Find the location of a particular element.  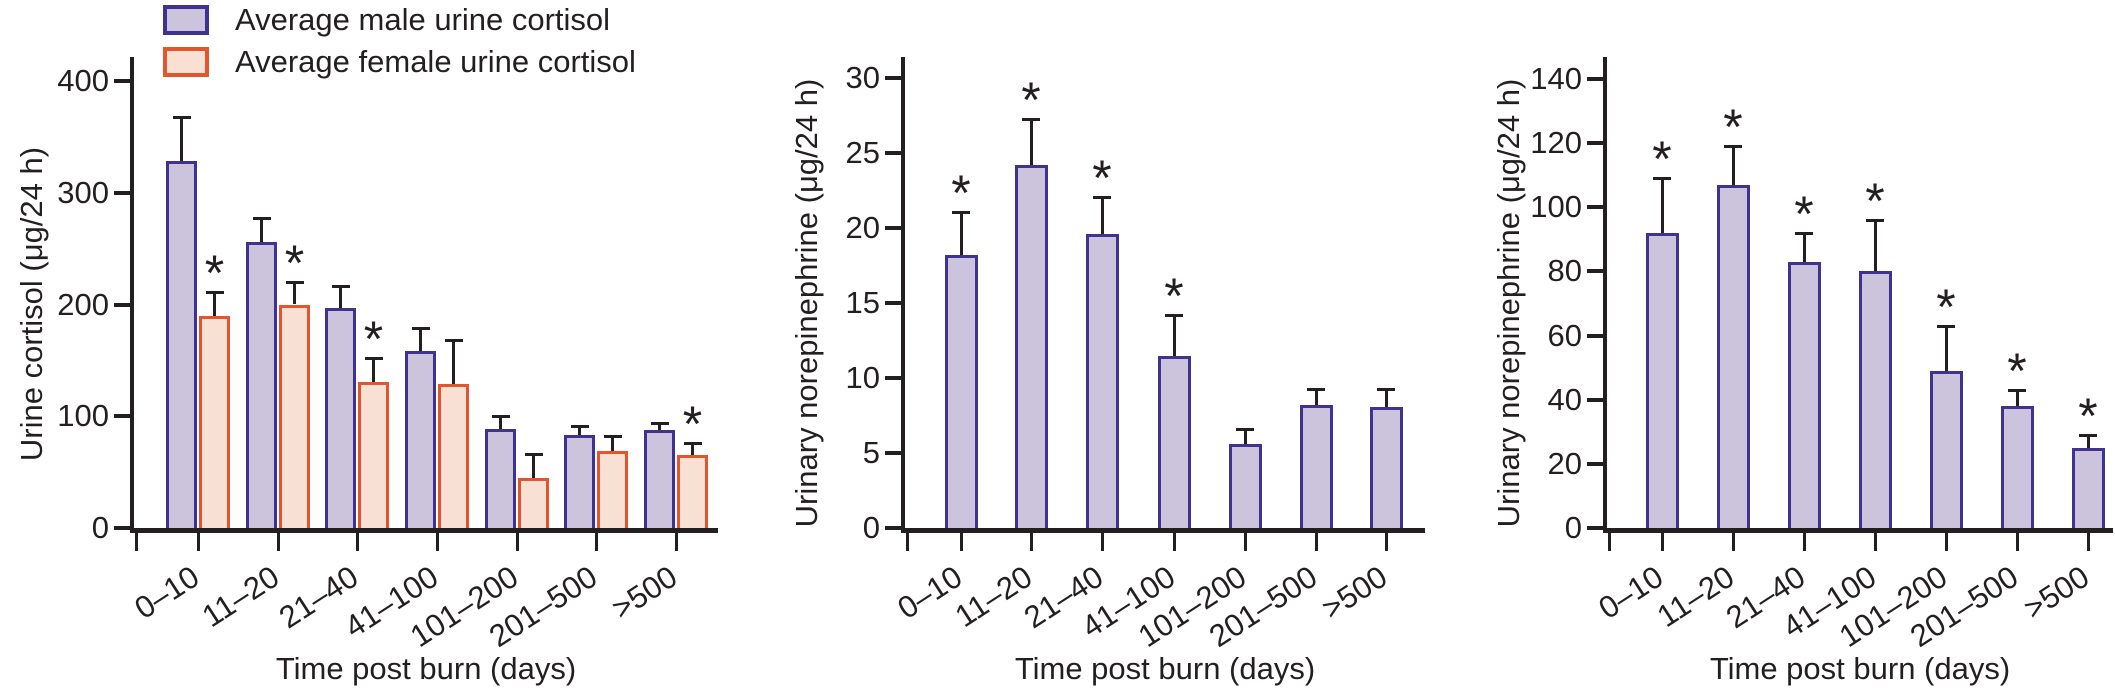

female-series-swatch-icon is located at coordinates (186, 62).